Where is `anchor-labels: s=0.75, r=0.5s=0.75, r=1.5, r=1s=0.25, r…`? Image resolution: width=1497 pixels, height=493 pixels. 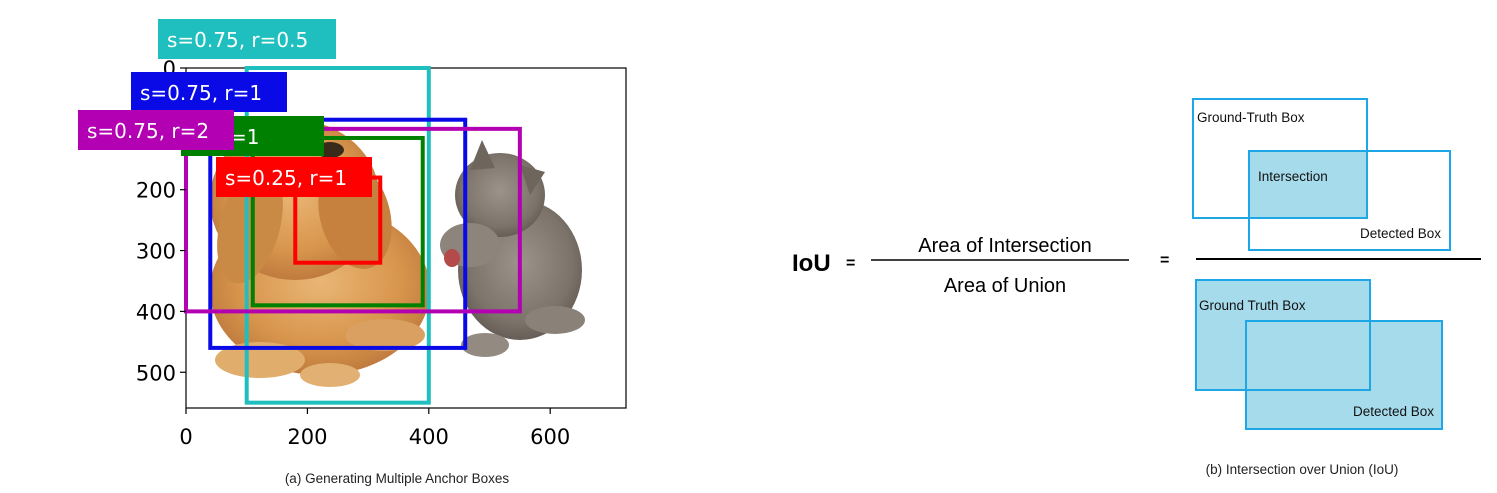
anchor-labels: s=0.75, r=0.5s=0.75, r=1.5, r=1s=0.25, r… is located at coordinates (225, 108).